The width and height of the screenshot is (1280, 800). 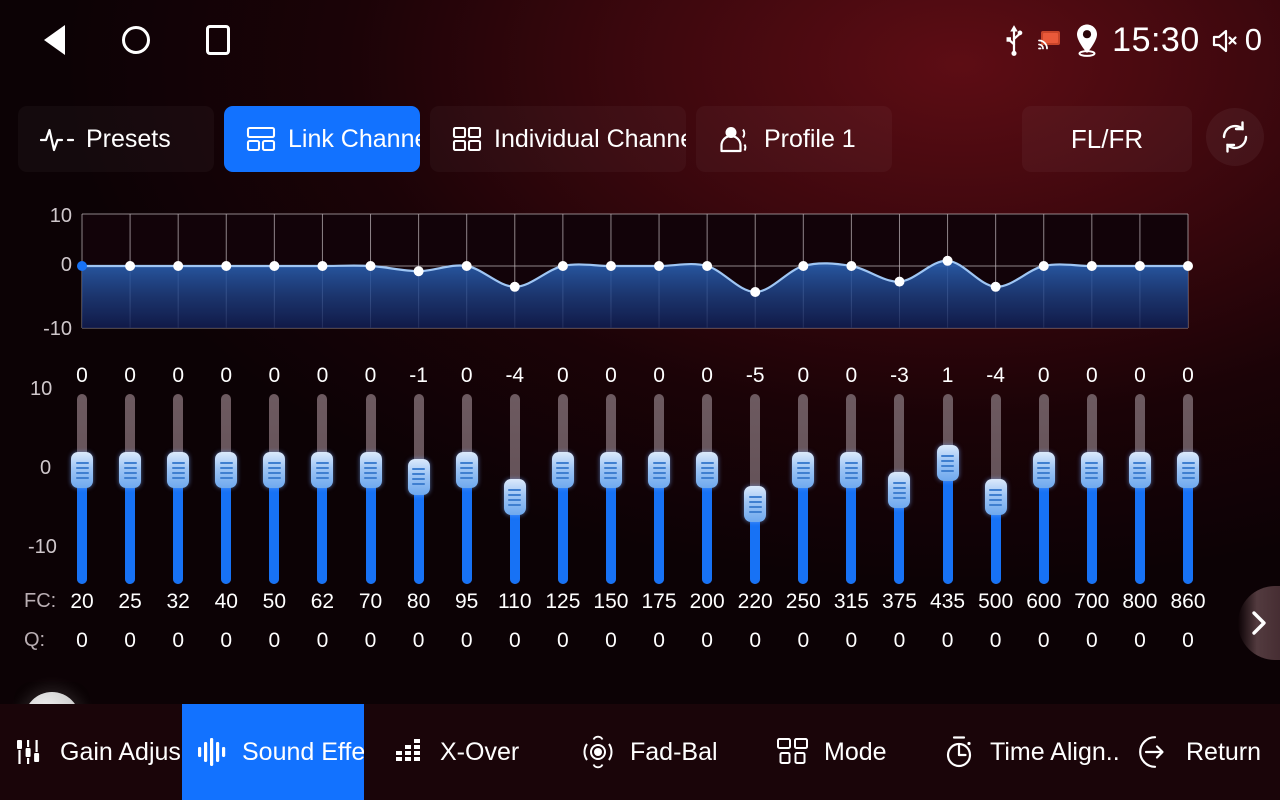 What do you see at coordinates (1014, 40) in the screenshot?
I see `usb-icon` at bounding box center [1014, 40].